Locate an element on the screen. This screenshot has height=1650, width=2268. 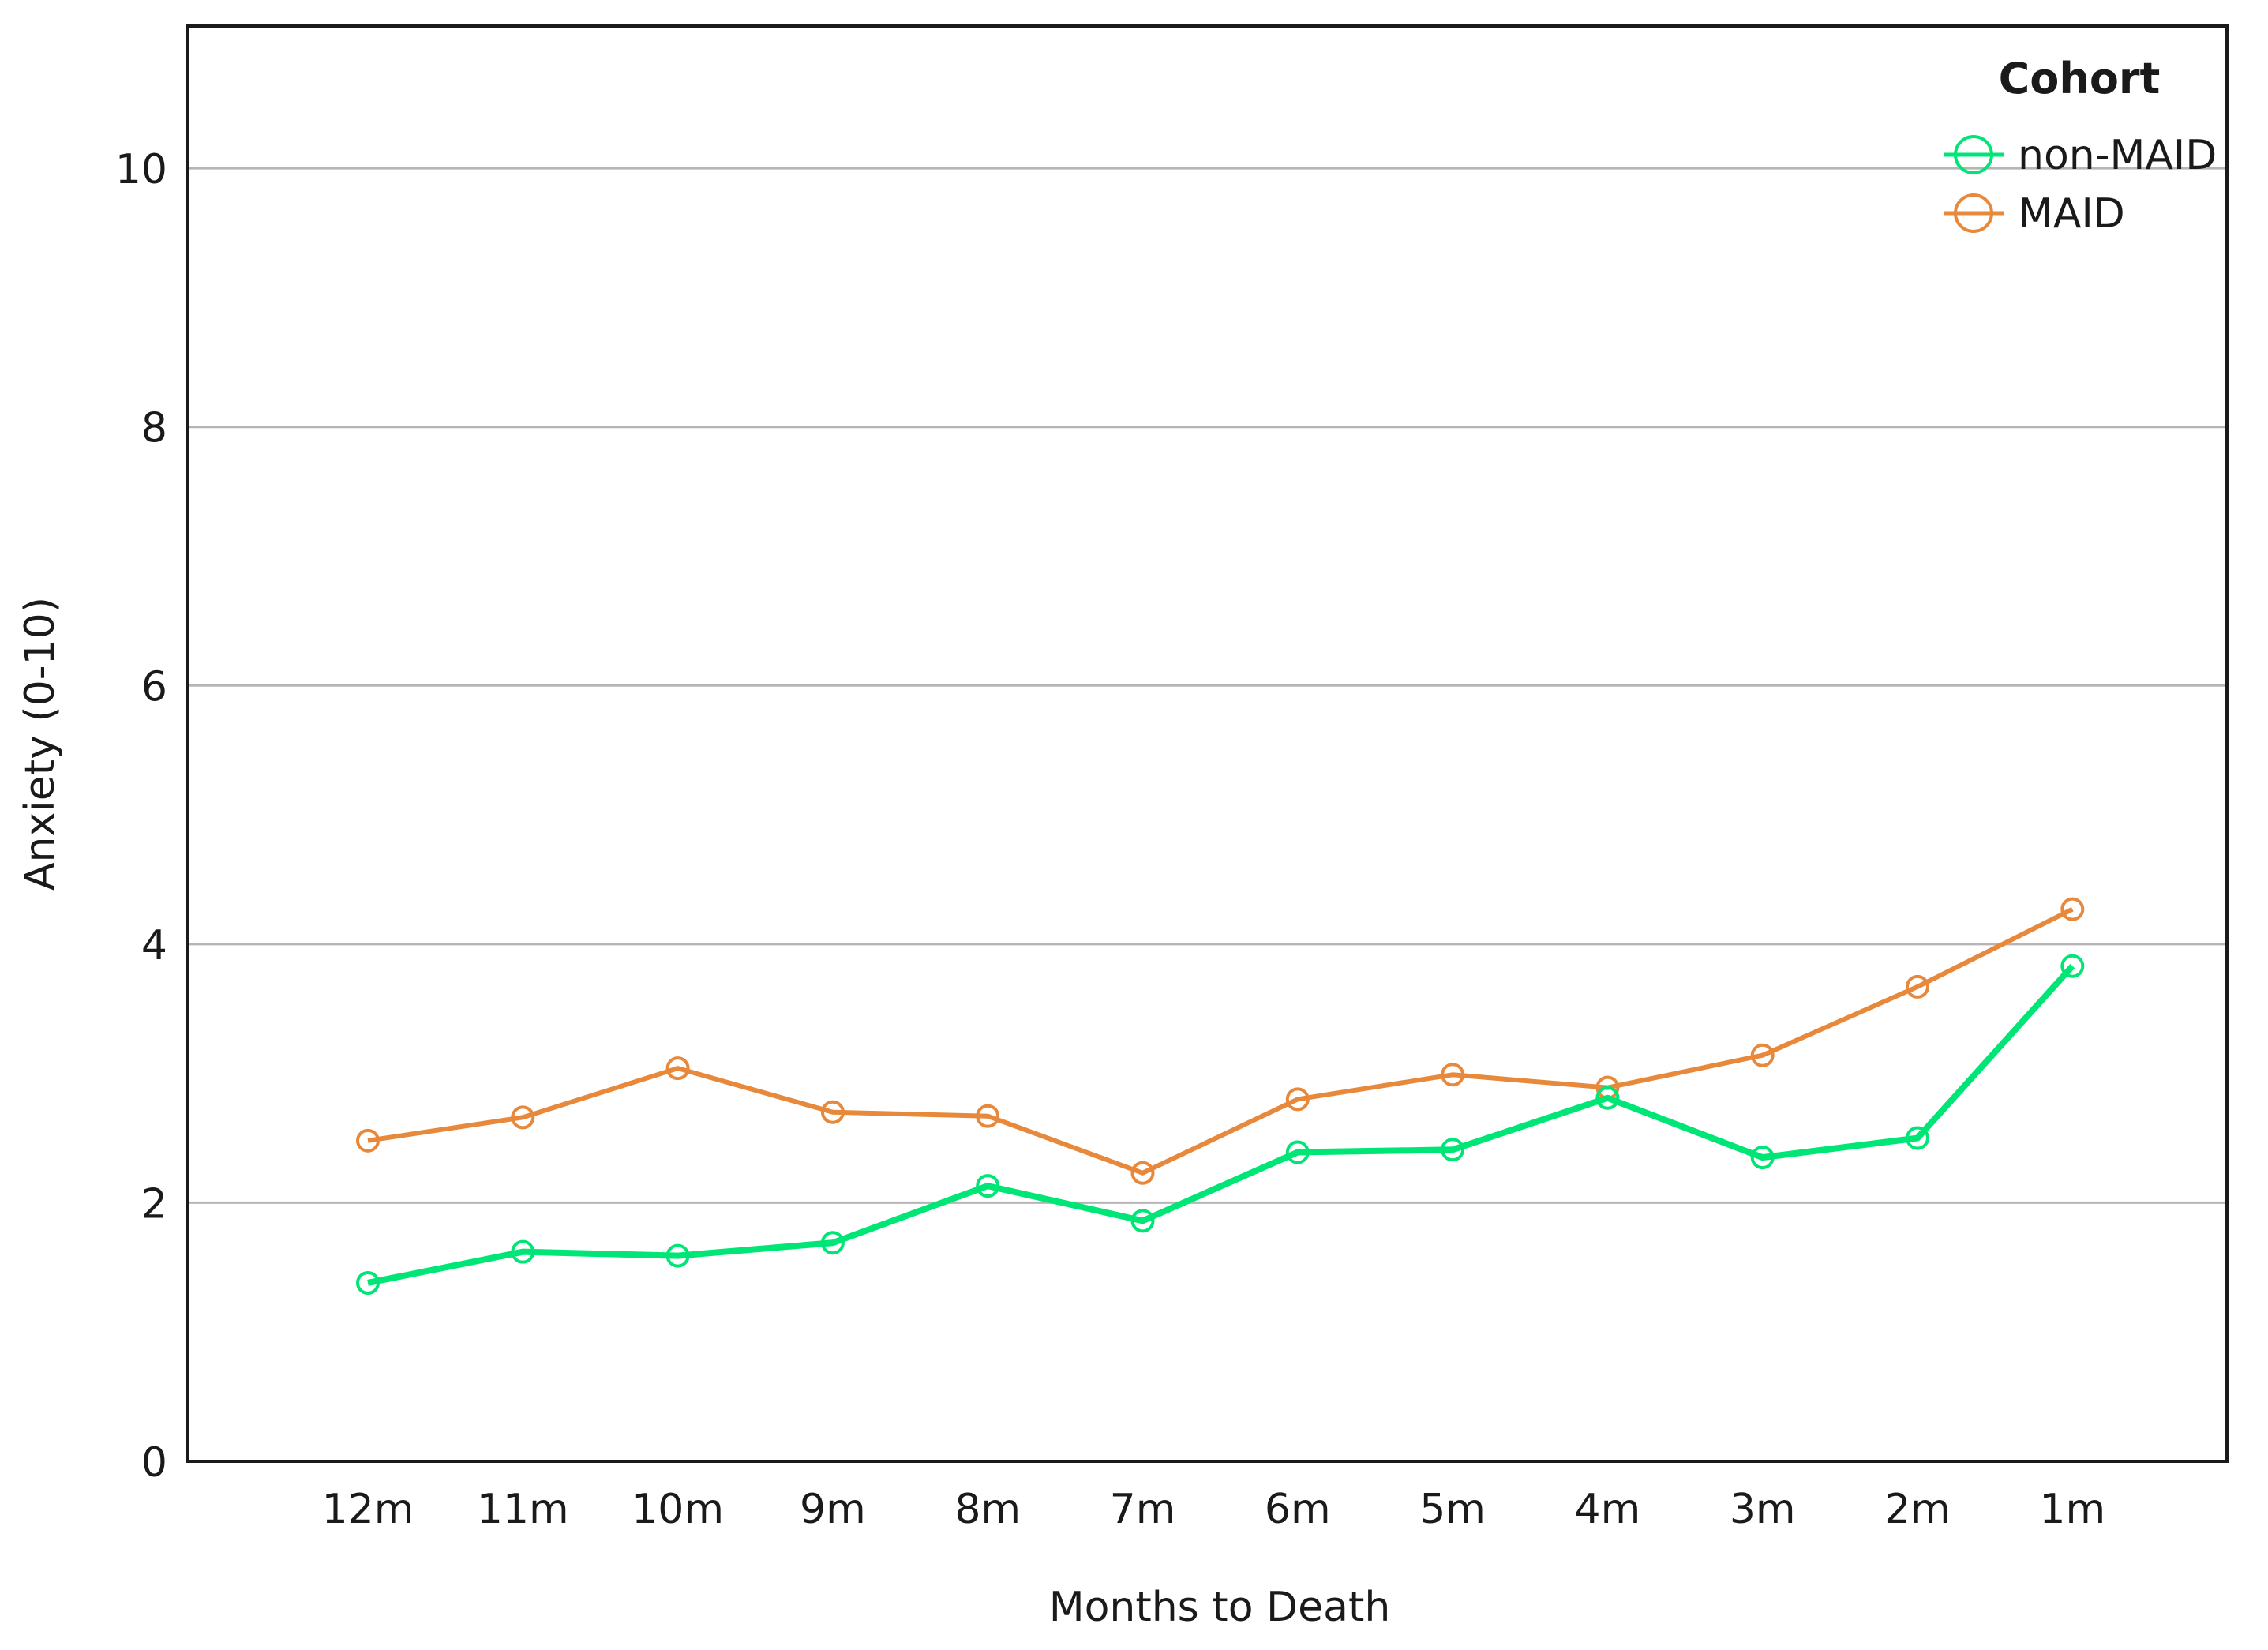
legend-item: non-MAID is located at coordinates (2080, 155).